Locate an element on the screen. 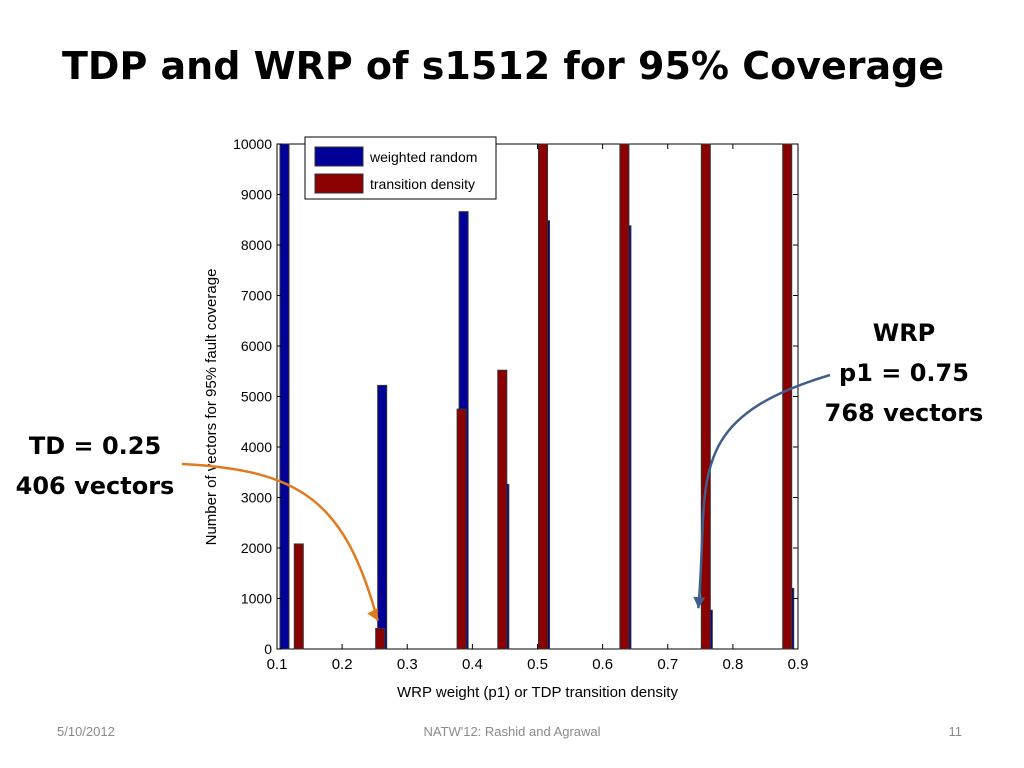 This screenshot has height=768, width=1024. td-callout-arrow is located at coordinates (280, 541).